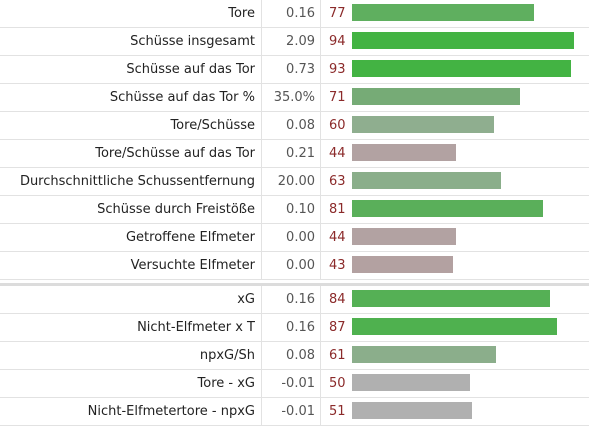 The image size is (589, 426). Describe the element at coordinates (288, 209) in the screenshot. I see `stat-value: 0.10` at that location.